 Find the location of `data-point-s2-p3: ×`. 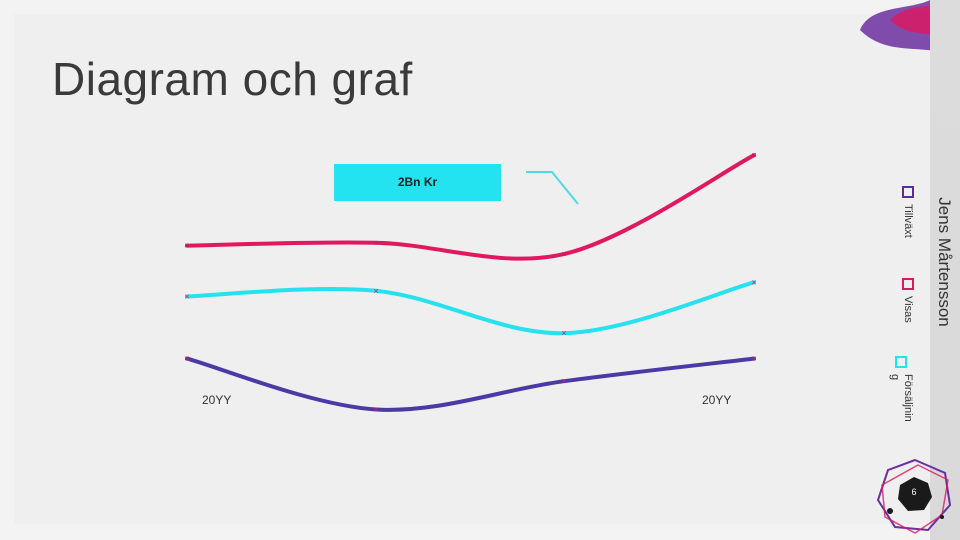

data-point-s2-p3: × is located at coordinates (563, 333).